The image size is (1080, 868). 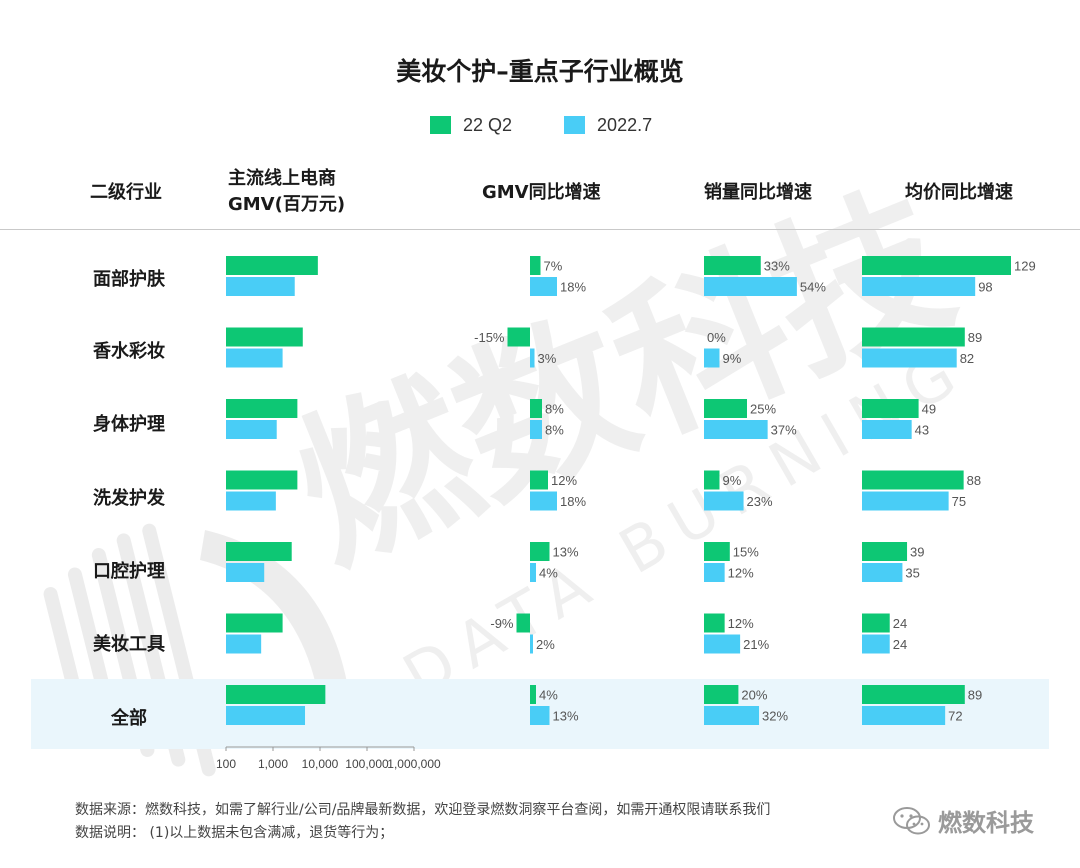 I want to click on data-label-p3-s2-r4: 23%, so click(x=760, y=501).